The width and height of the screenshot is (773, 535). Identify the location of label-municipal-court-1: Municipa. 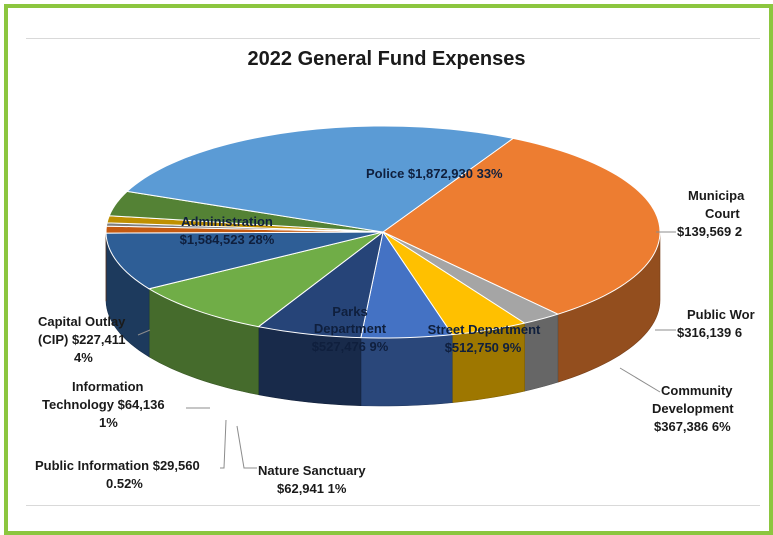
(716, 195).